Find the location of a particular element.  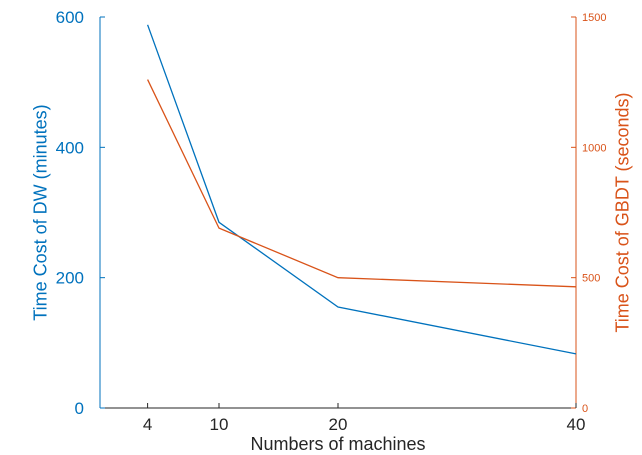

left-y-tick-label: 200 is located at coordinates (70, 278).